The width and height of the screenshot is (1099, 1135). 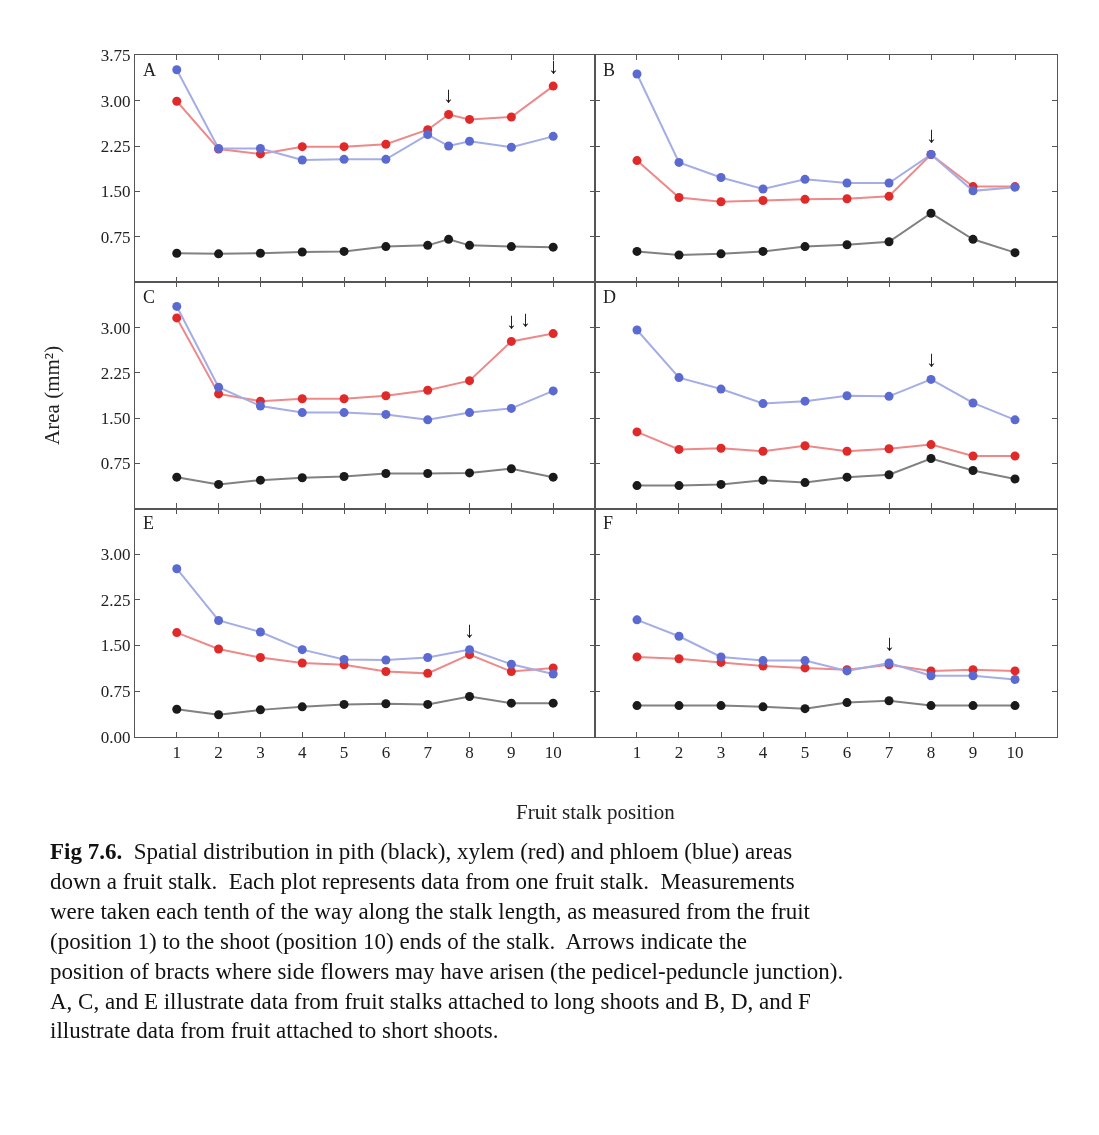 What do you see at coordinates (115, 237) in the screenshot?
I see `y-tick-label: 0.75` at bounding box center [115, 237].